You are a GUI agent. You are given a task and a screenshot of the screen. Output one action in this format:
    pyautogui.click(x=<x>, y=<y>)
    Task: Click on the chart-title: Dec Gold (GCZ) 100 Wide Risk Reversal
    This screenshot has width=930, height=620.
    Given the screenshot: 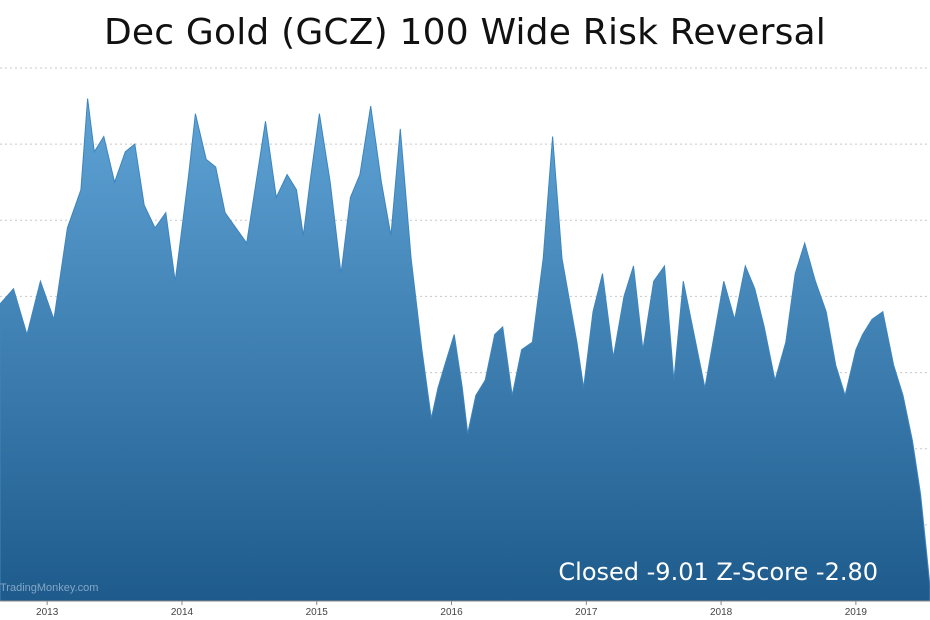 What is the action you would take?
    pyautogui.click(x=465, y=32)
    